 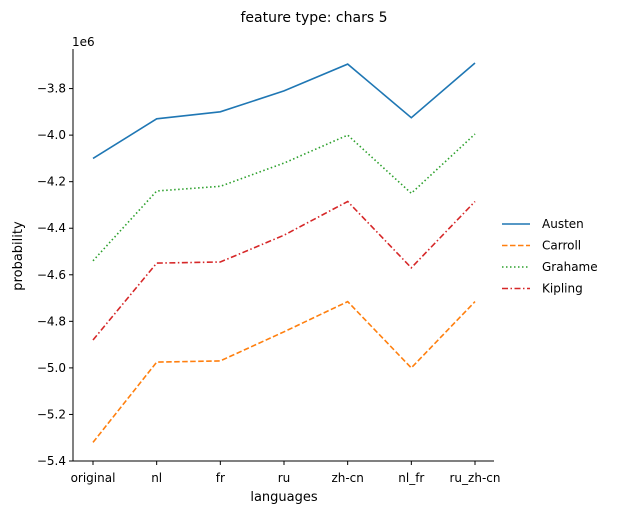 I want to click on y-tick-label: −4.8, so click(x=51, y=321).